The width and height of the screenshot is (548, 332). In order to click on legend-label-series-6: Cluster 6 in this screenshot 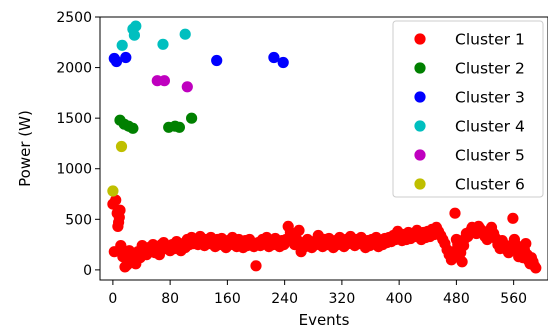, I will do `click(490, 185)`.